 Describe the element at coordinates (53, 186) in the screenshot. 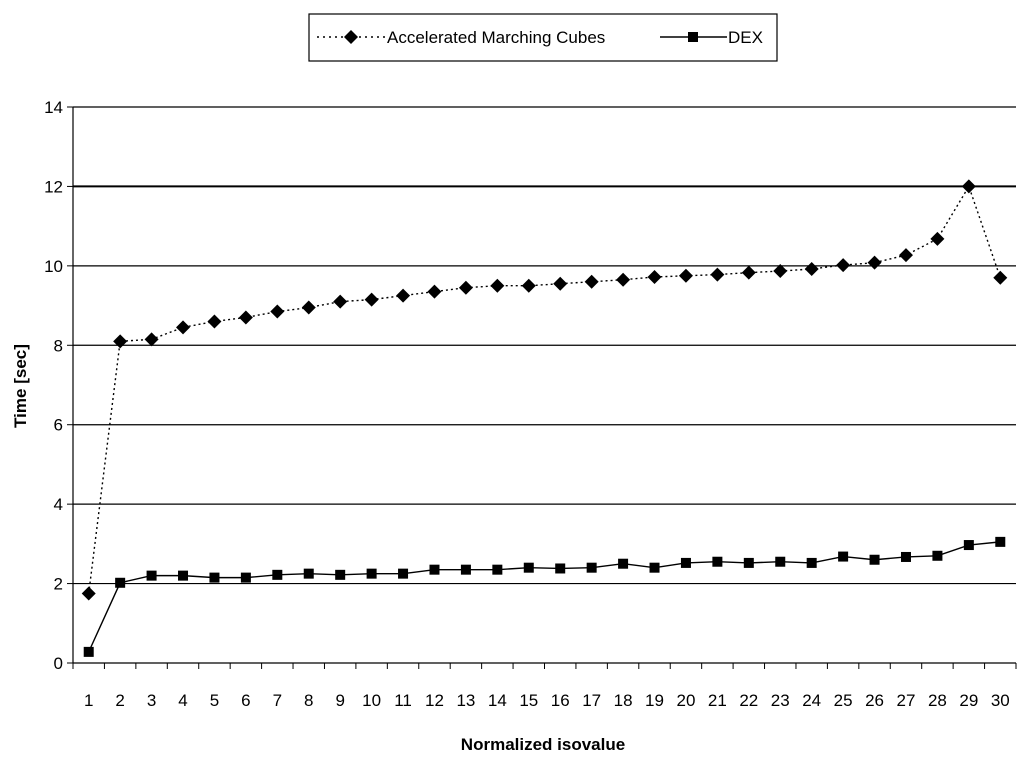

I see `y-tick-label: 12` at that location.